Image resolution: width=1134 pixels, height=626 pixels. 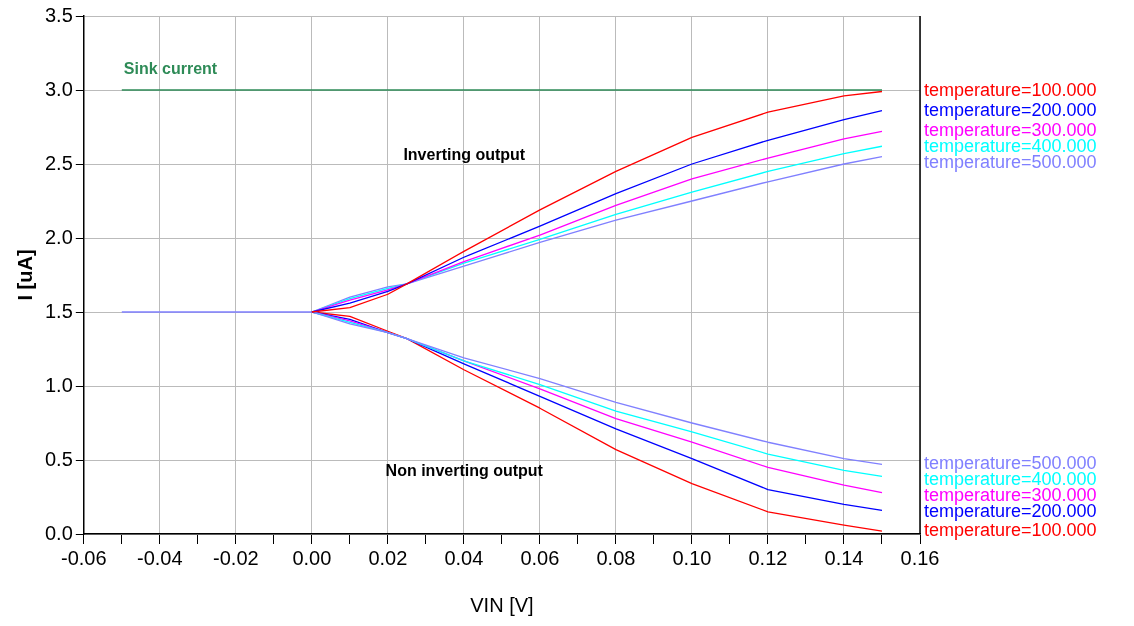 What do you see at coordinates (1010, 463) in the screenshot?
I see `text: temperature=500.000` at bounding box center [1010, 463].